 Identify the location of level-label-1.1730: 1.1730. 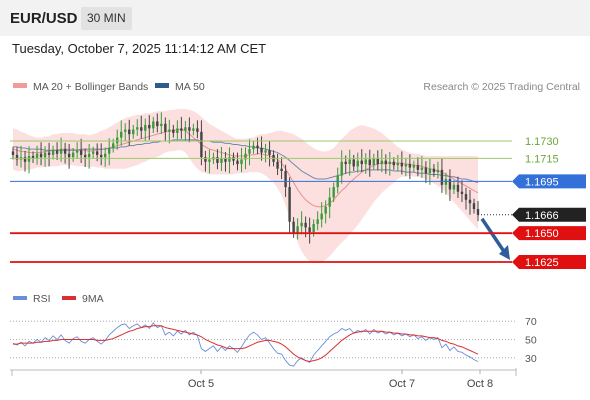
(542, 142).